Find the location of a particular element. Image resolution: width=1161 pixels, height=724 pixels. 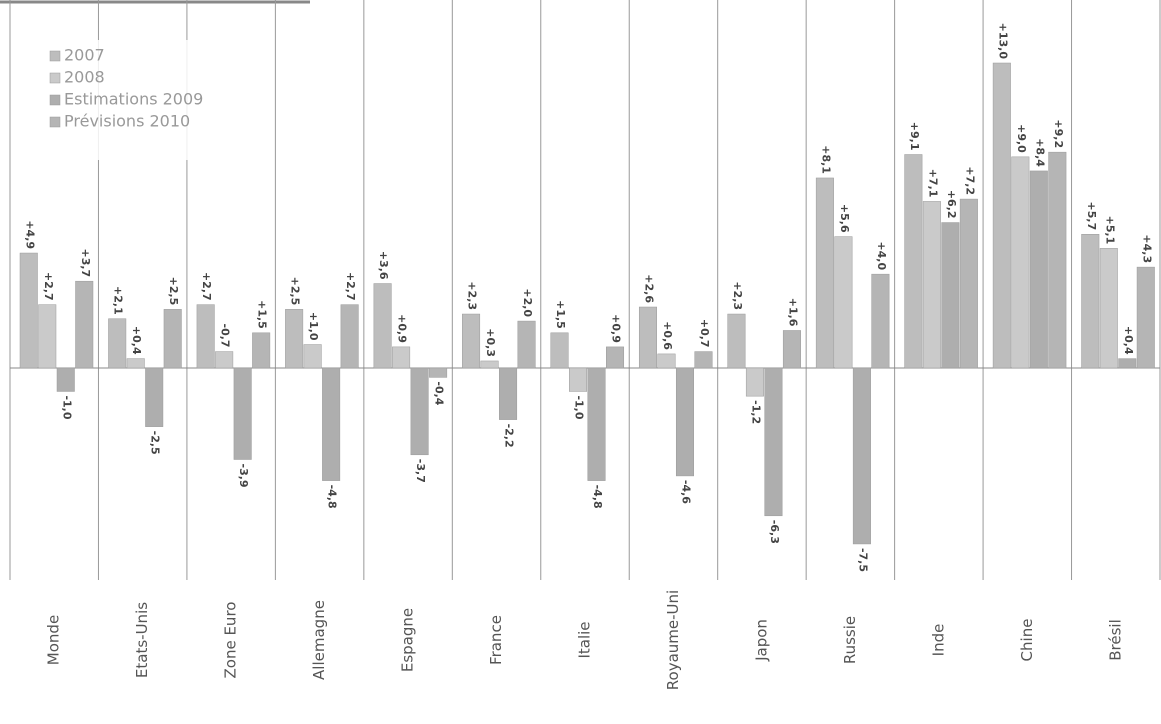

value-label: +2,6 is located at coordinates (648, 288).